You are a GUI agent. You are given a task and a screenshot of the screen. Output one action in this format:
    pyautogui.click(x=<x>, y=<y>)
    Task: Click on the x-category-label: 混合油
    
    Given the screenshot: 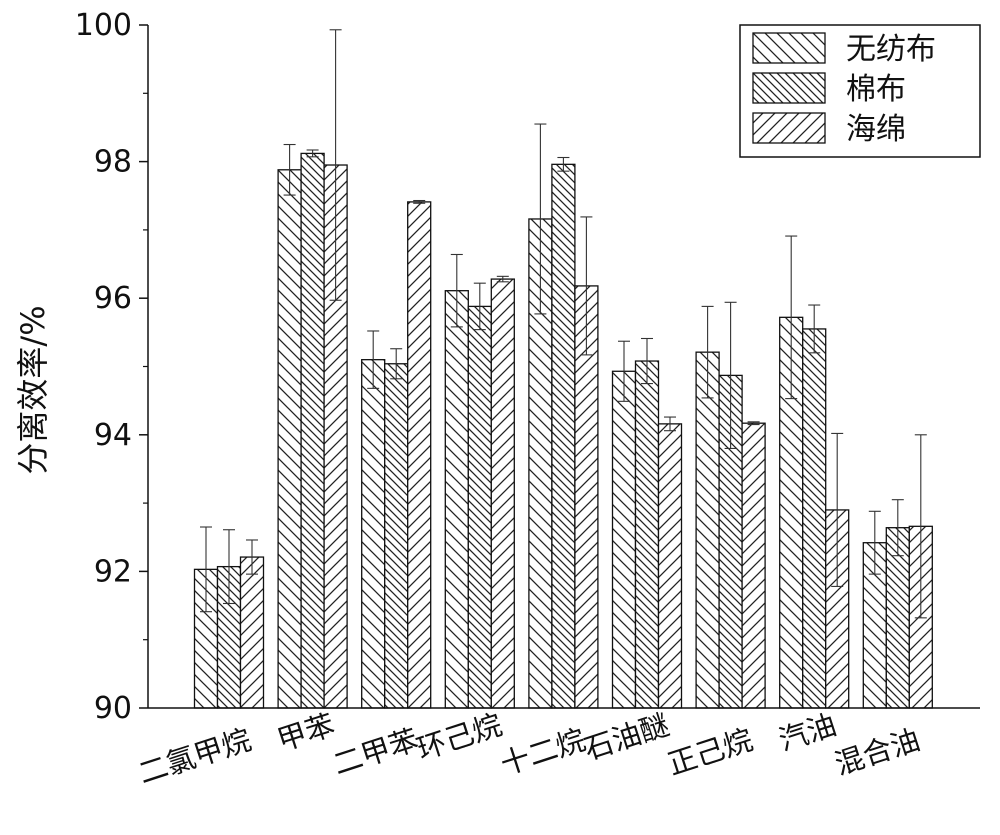 What is the action you would take?
    pyautogui.click(x=877, y=751)
    